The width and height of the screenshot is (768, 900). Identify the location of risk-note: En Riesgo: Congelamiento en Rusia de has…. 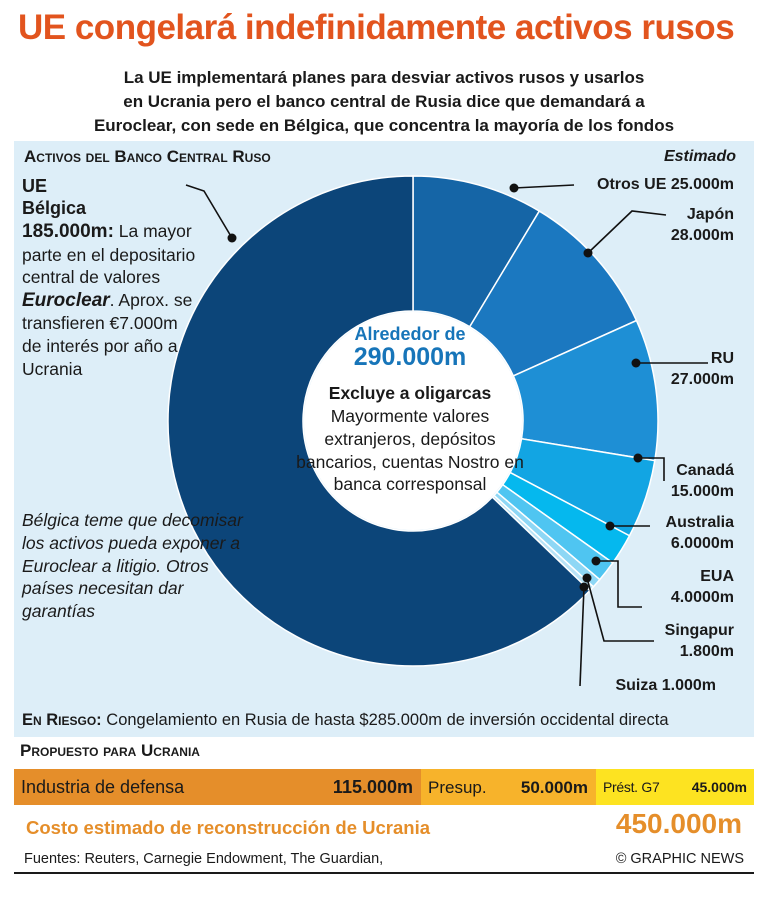
(345, 720).